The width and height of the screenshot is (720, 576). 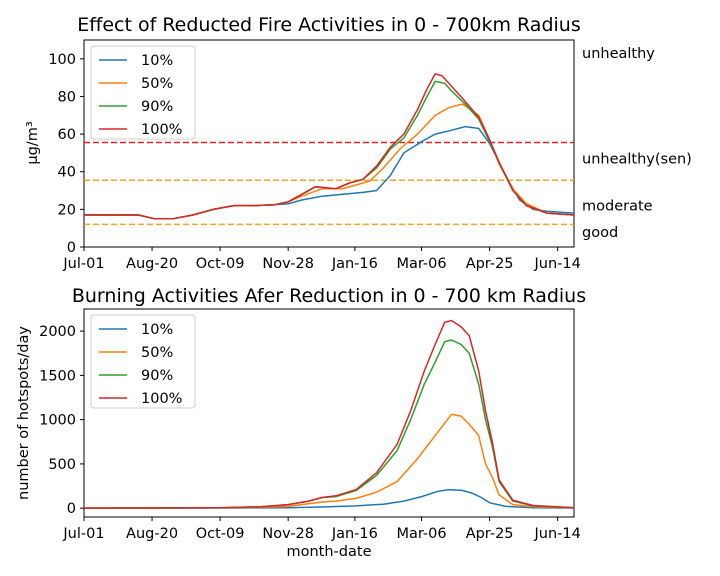 What do you see at coordinates (67, 210) in the screenshot?
I see `y-tick-label: 20` at bounding box center [67, 210].